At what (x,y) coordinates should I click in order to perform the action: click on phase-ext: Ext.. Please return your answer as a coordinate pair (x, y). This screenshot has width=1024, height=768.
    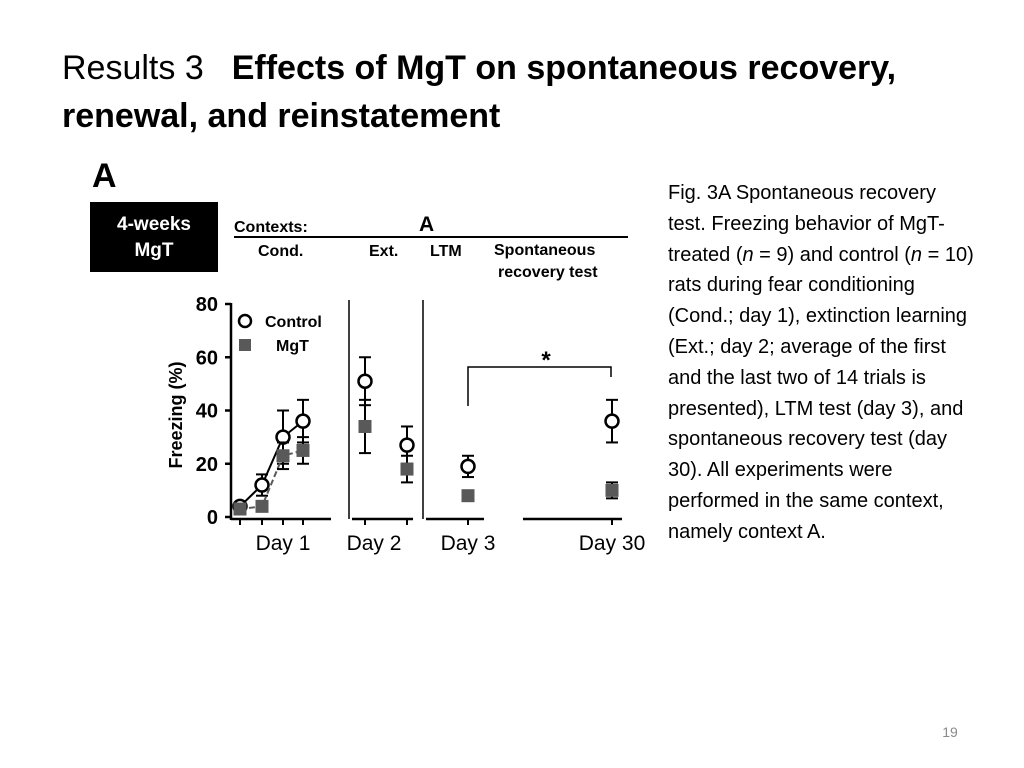
    Looking at the image, I should click on (383, 251).